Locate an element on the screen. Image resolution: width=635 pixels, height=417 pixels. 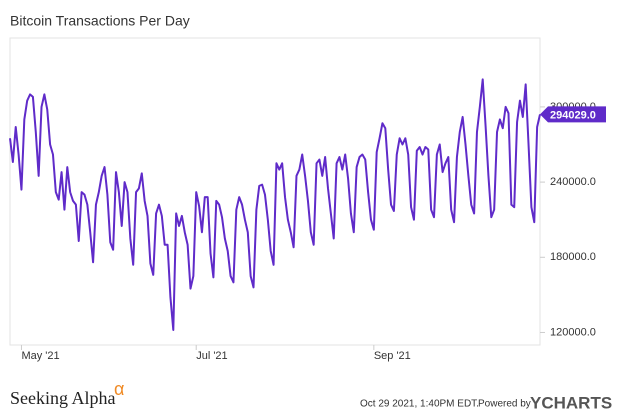
end-value-tag is located at coordinates (573, 114).